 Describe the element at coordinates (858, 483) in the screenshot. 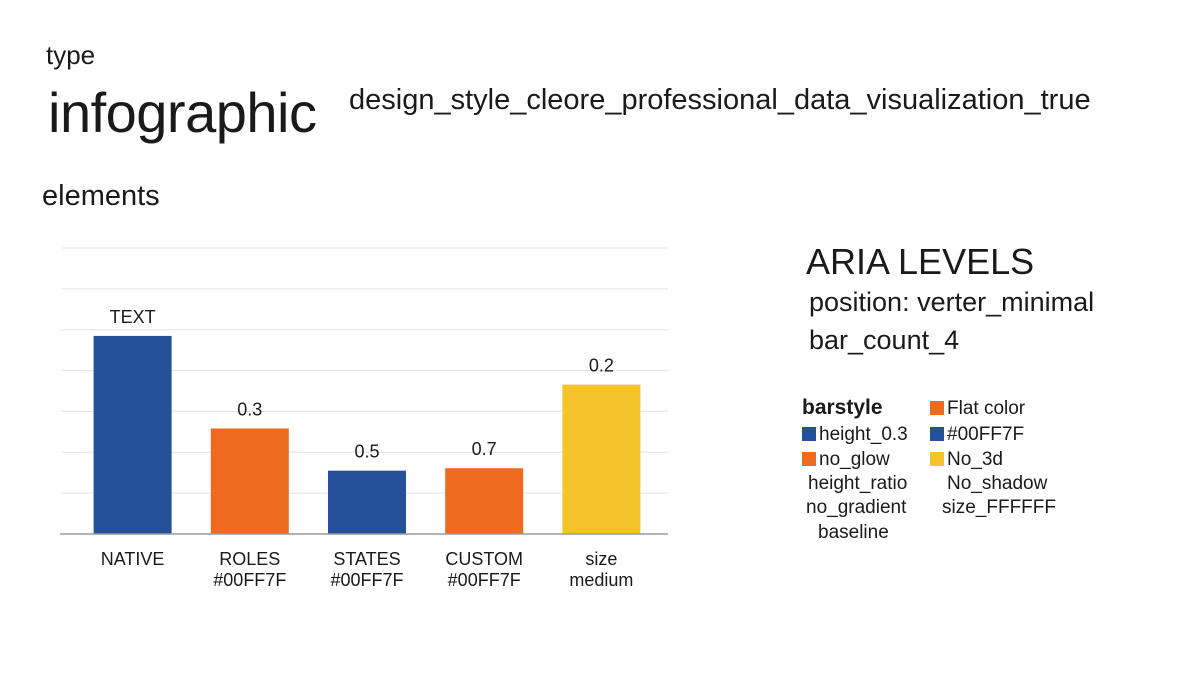

I see `legend-note: height_ratio` at that location.